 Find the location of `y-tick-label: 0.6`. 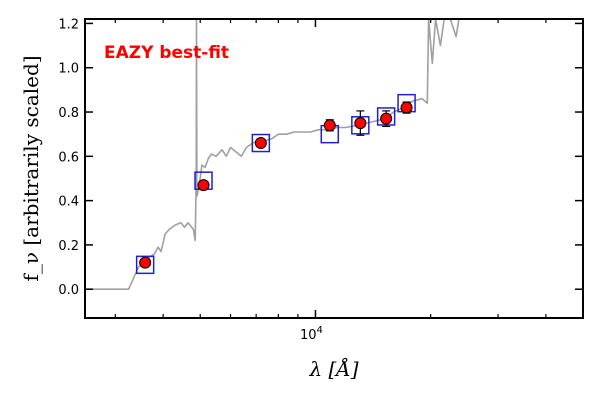

y-tick-label: 0.6 is located at coordinates (68, 157).